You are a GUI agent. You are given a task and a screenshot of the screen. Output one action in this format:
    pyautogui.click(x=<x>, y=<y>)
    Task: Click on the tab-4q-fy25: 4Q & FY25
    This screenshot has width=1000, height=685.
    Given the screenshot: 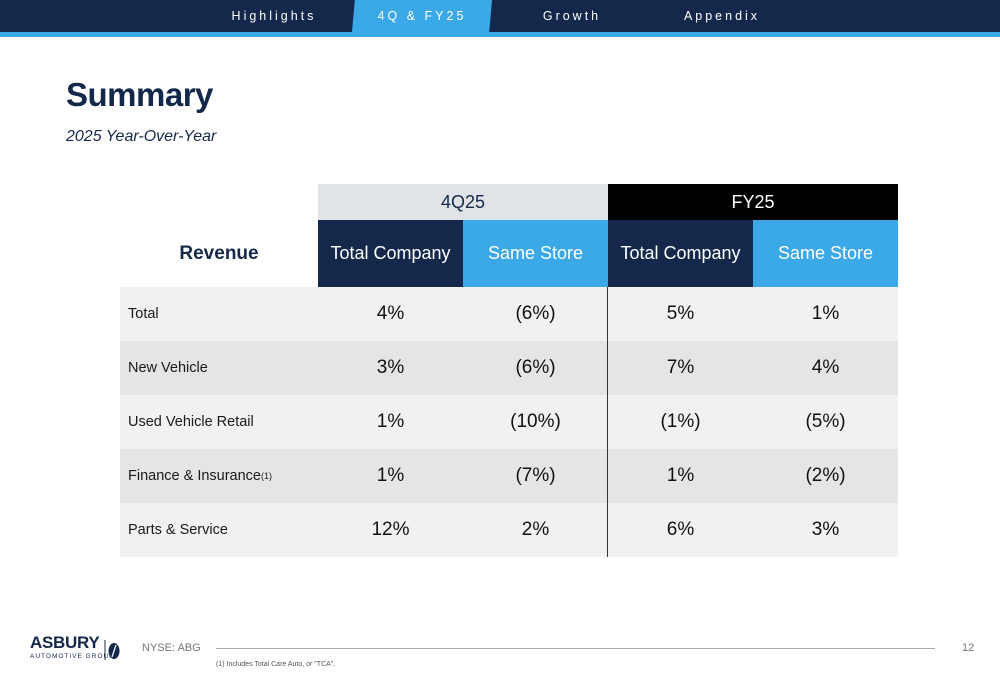 What is the action you would take?
    pyautogui.click(x=422, y=16)
    